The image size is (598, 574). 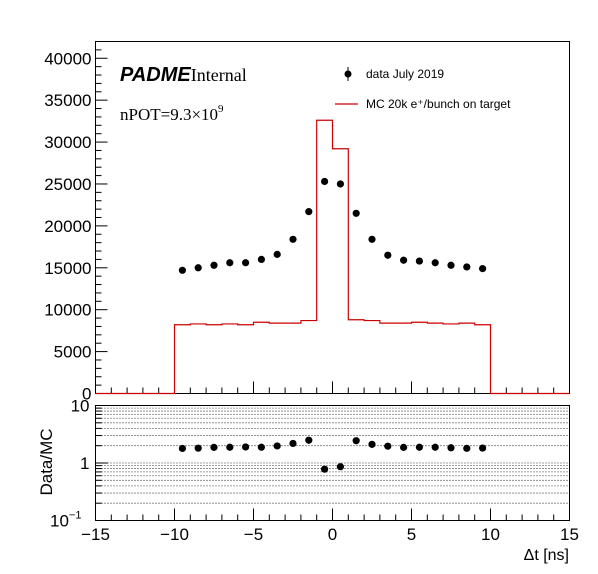 I want to click on y-tick-label: 5000, so click(x=73, y=352).